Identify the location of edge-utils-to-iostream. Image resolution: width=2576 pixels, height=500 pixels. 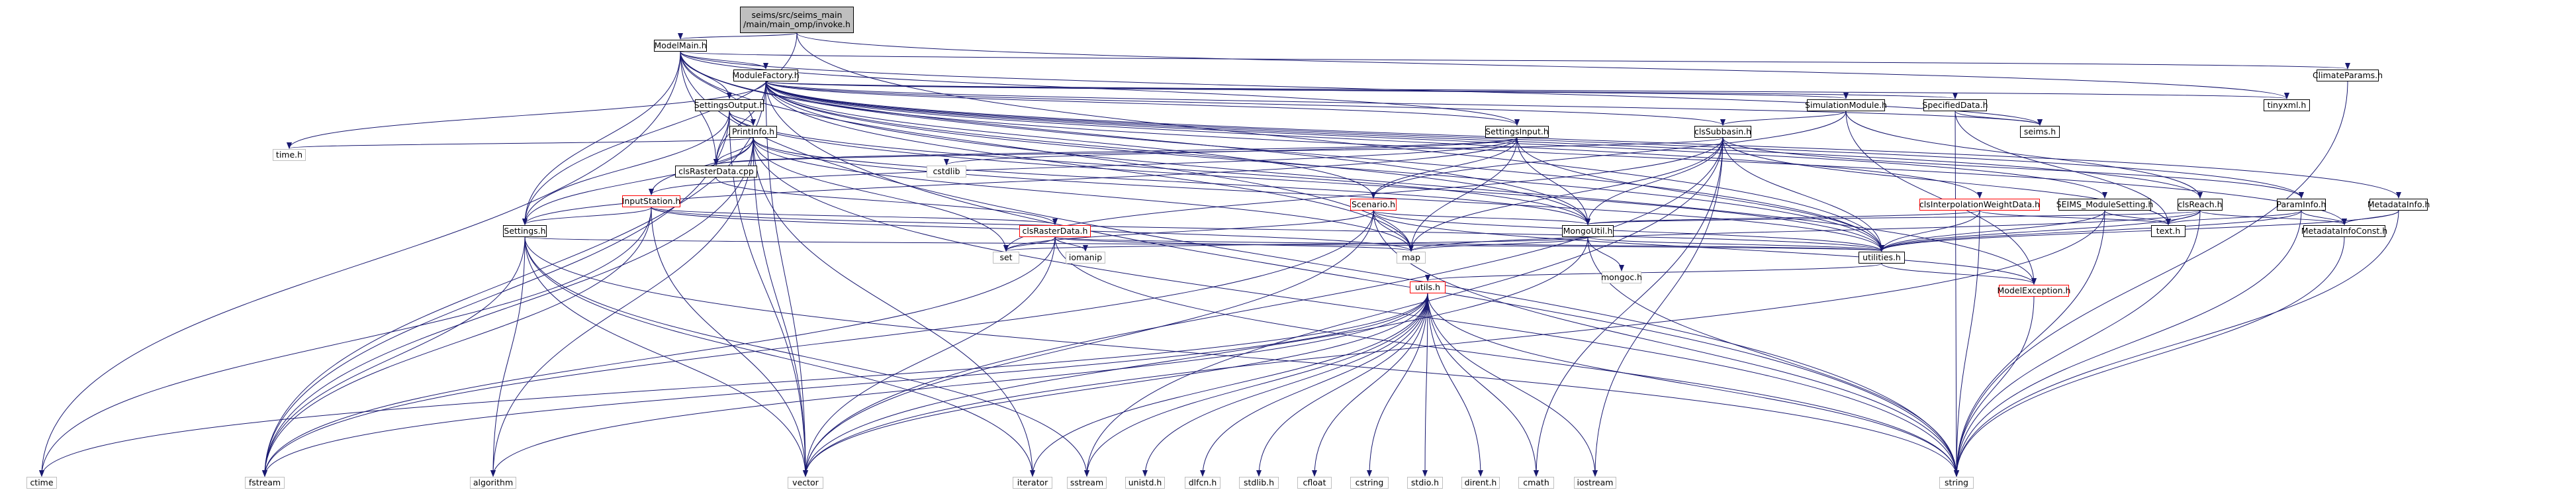
(1512, 385).